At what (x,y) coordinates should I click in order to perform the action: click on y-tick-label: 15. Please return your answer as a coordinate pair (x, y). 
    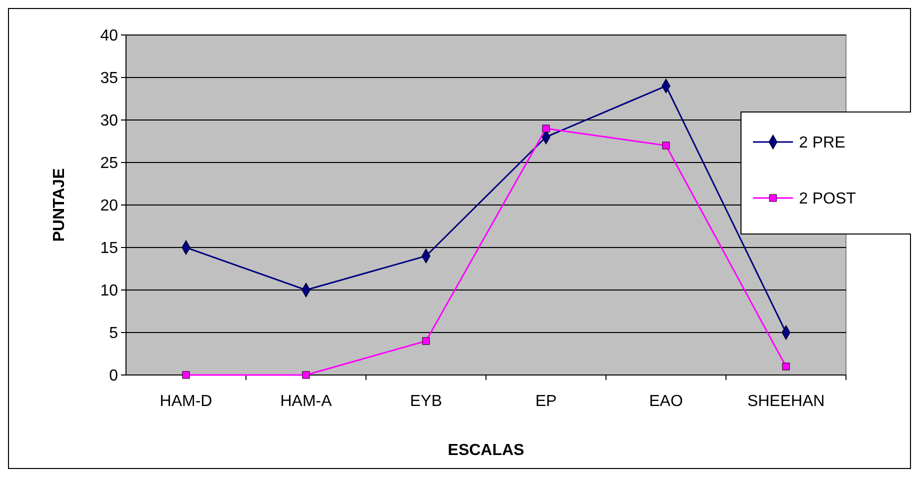
    Looking at the image, I should click on (109, 249).